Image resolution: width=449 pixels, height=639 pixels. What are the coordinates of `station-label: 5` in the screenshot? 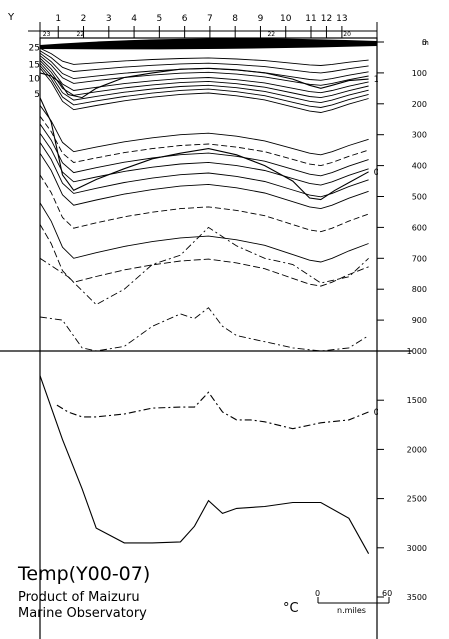 It's located at (159, 19).